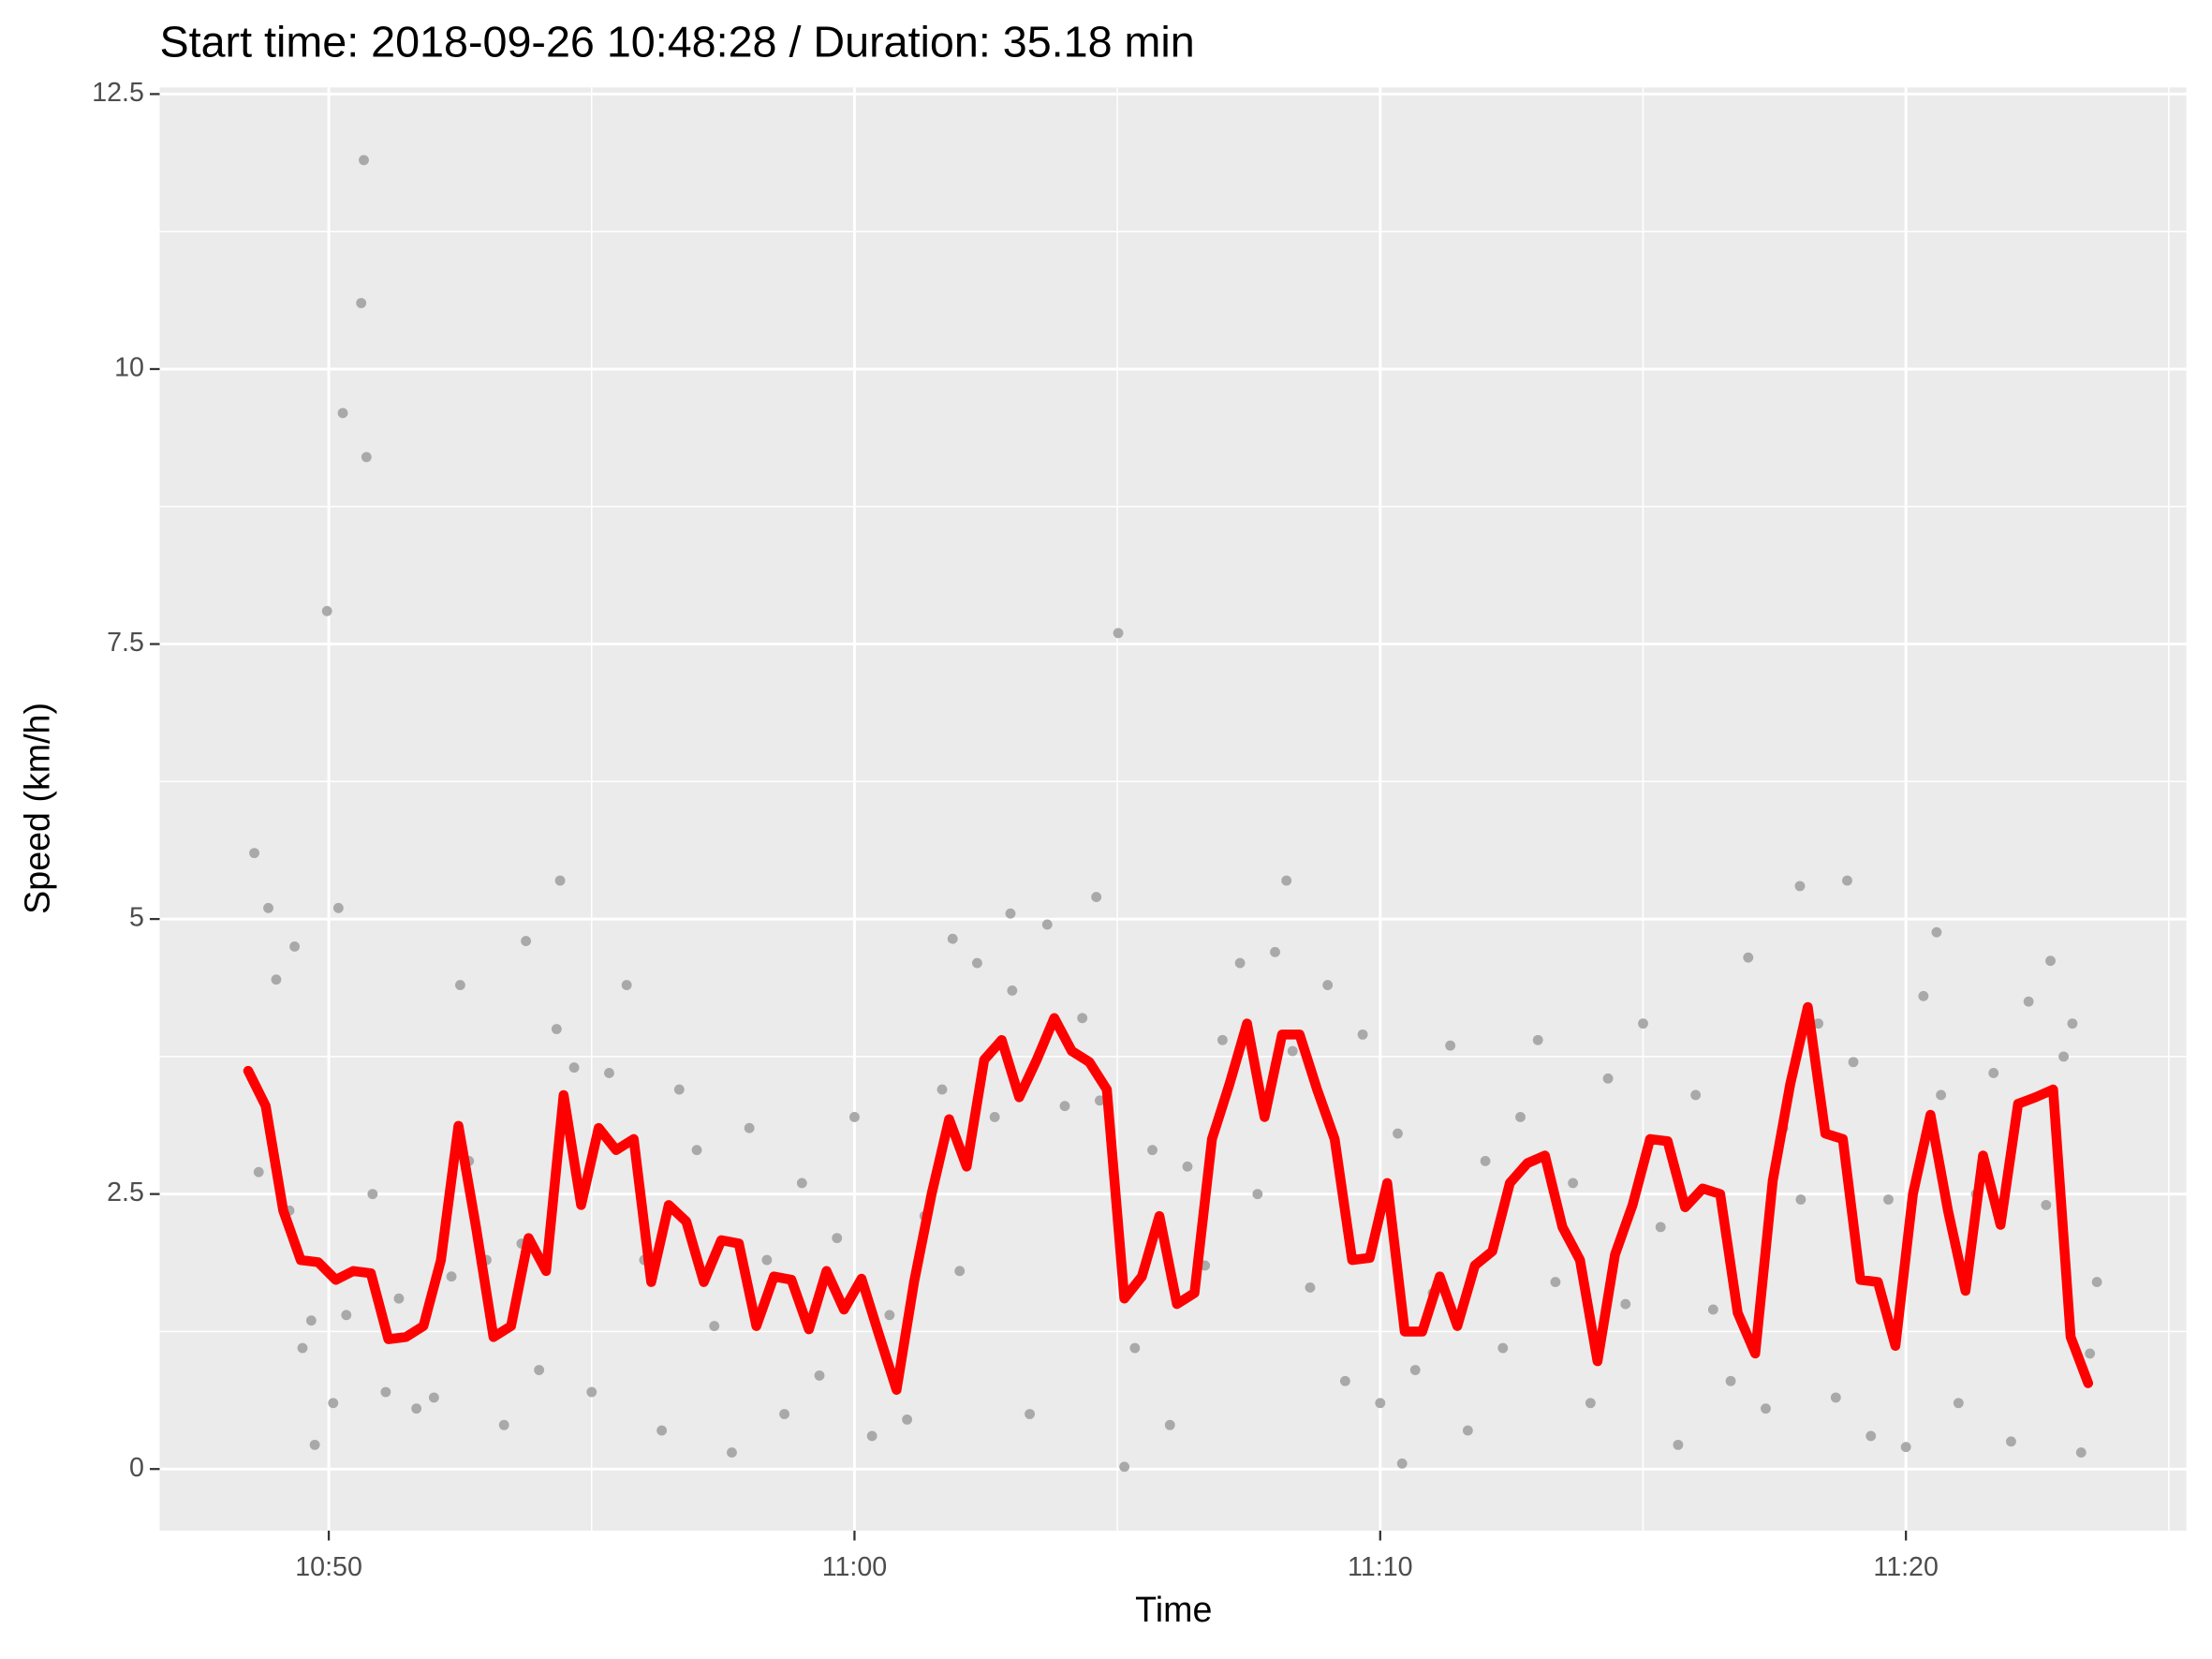 This screenshot has height=1659, width=2212. Describe the element at coordinates (125, 1192) in the screenshot. I see `y-tick-label: 2.5` at that location.